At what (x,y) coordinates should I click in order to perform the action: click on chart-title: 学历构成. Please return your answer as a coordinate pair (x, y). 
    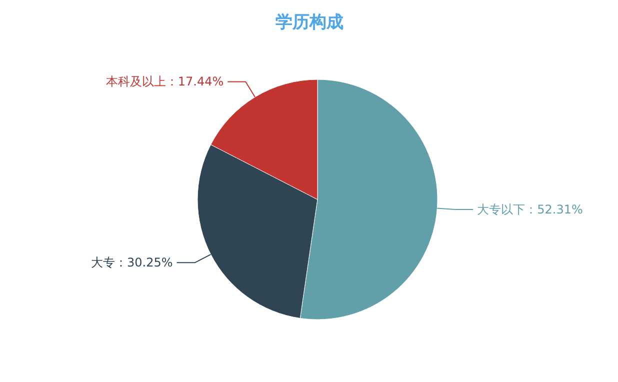
    Looking at the image, I should click on (310, 22).